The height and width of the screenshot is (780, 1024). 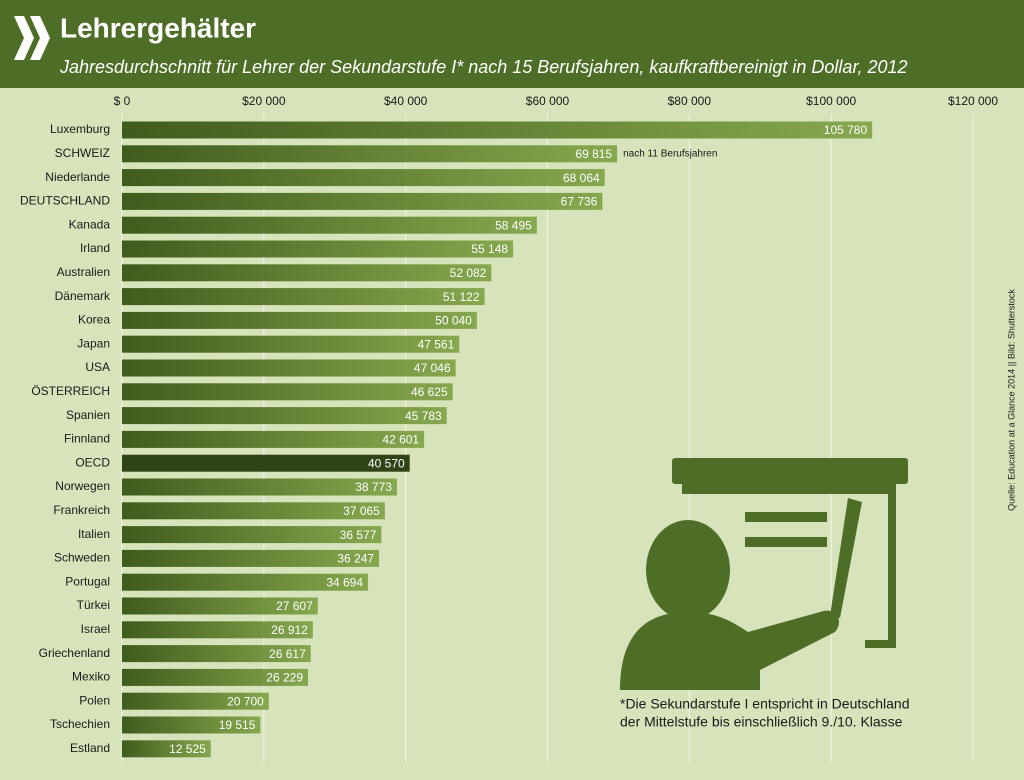 I want to click on category-label: Dänemark, so click(x=83, y=296).